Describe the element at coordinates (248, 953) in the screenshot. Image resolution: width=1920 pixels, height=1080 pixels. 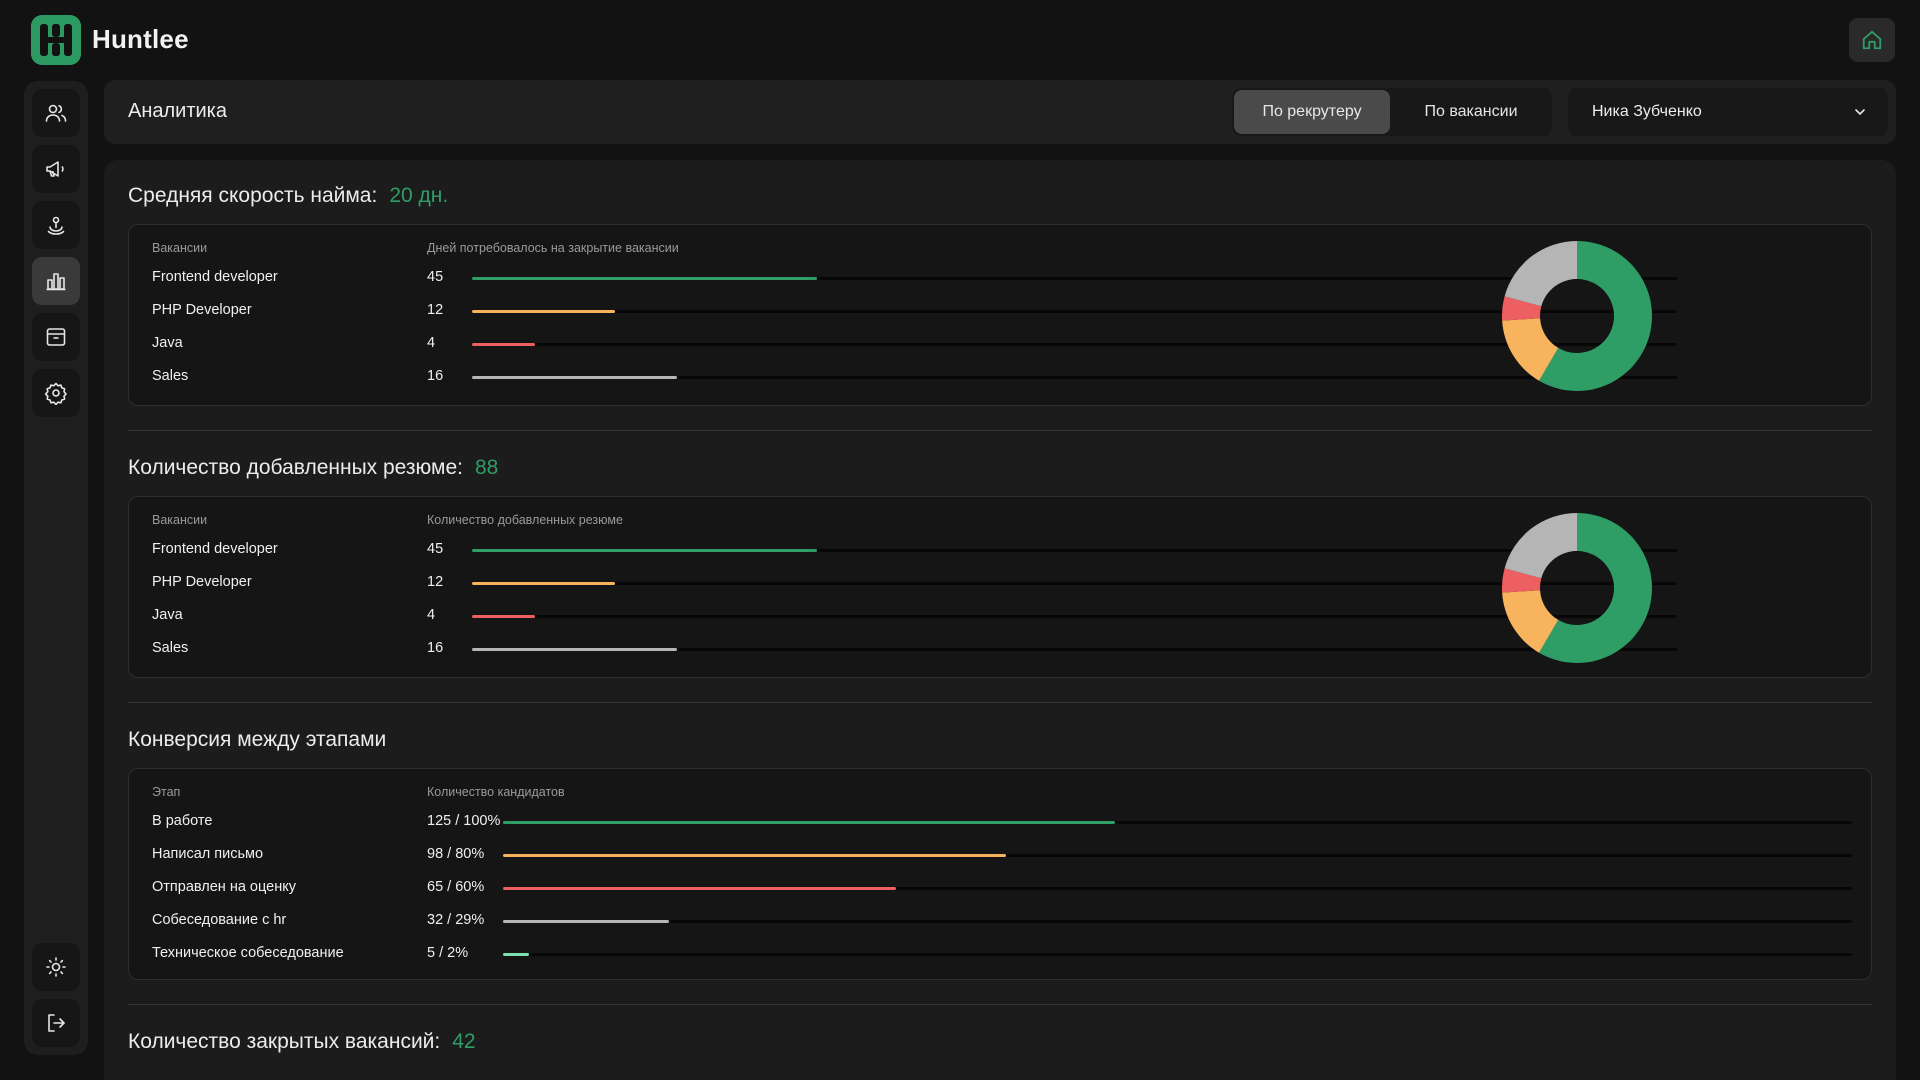
I see `row-label: Техническое собеседование` at that location.